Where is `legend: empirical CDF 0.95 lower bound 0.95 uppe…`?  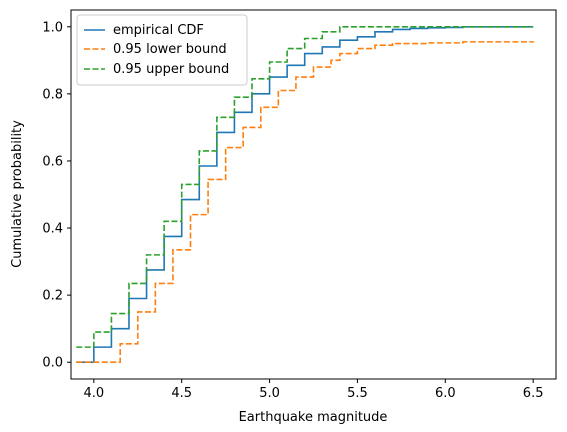
legend: empirical CDF 0.95 lower bound 0.95 uppe… is located at coordinates (162, 50).